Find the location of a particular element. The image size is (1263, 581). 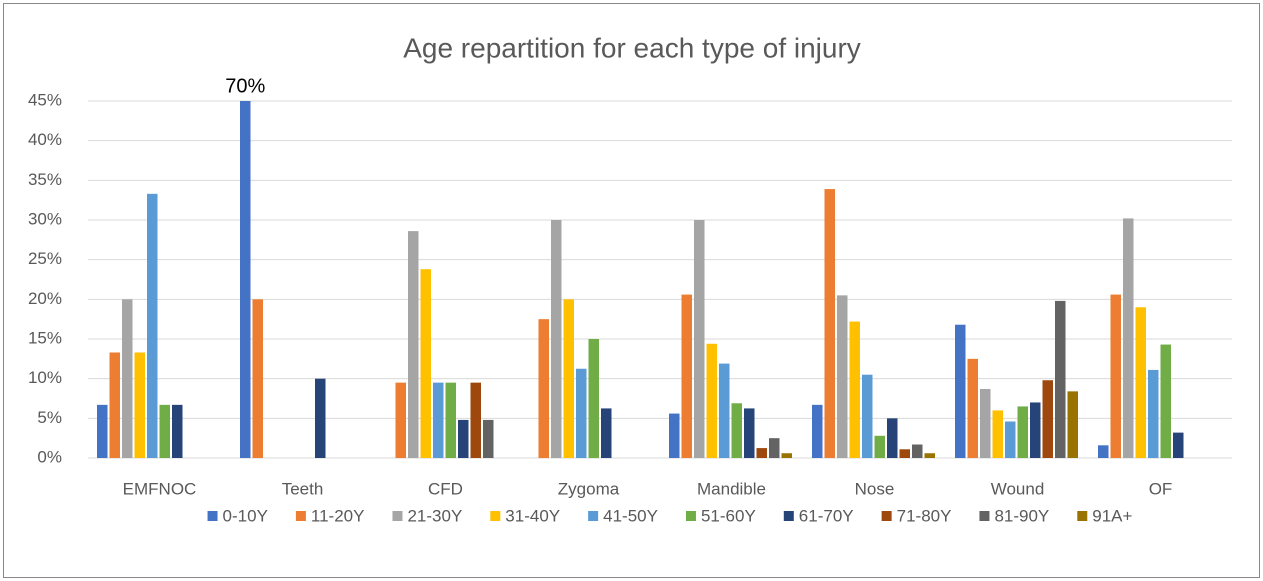

legend-item: 51-60Y is located at coordinates (720, 515).